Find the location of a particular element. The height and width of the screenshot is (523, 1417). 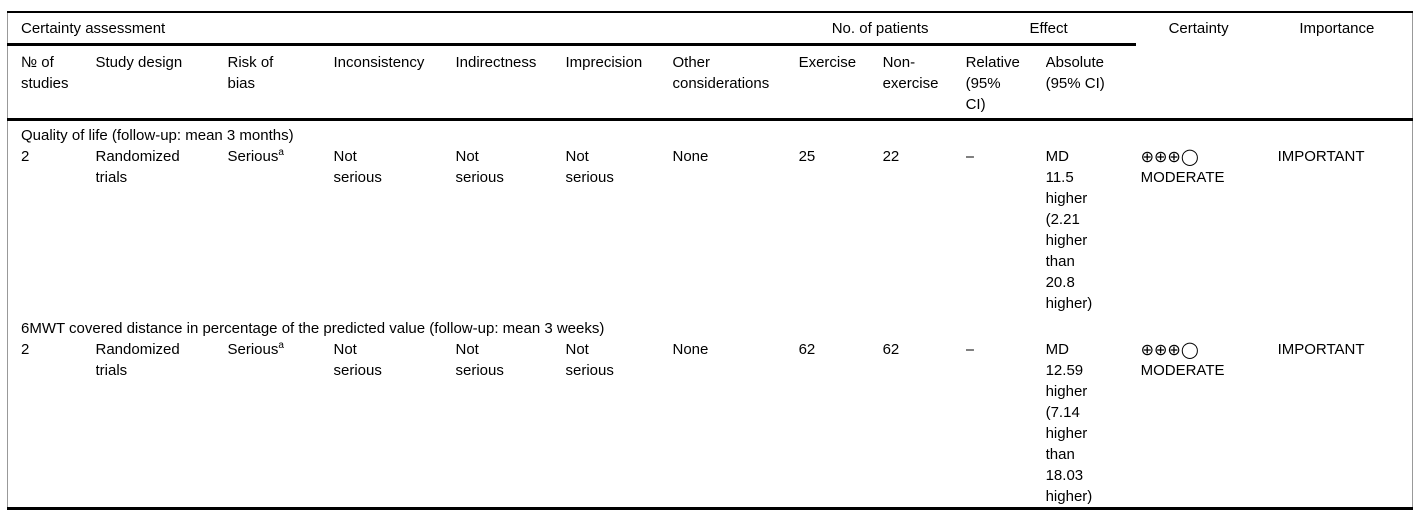

col-header-absolute-ci: Absolute (95% CI) is located at coordinates (1090, 82).